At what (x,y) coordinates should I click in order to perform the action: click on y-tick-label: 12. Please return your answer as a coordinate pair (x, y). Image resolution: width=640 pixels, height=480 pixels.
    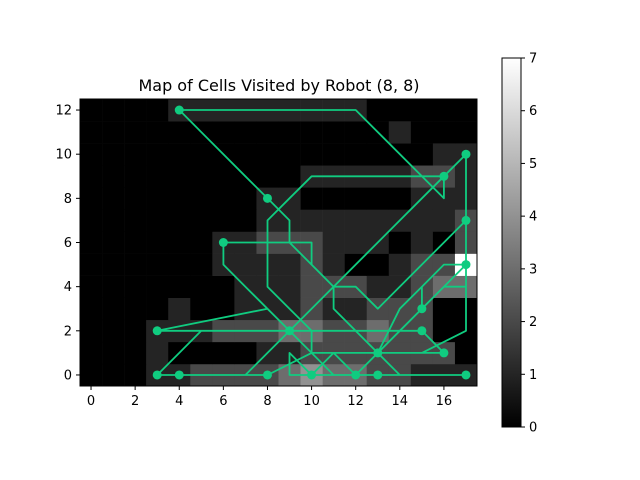
    Looking at the image, I should click on (63, 111).